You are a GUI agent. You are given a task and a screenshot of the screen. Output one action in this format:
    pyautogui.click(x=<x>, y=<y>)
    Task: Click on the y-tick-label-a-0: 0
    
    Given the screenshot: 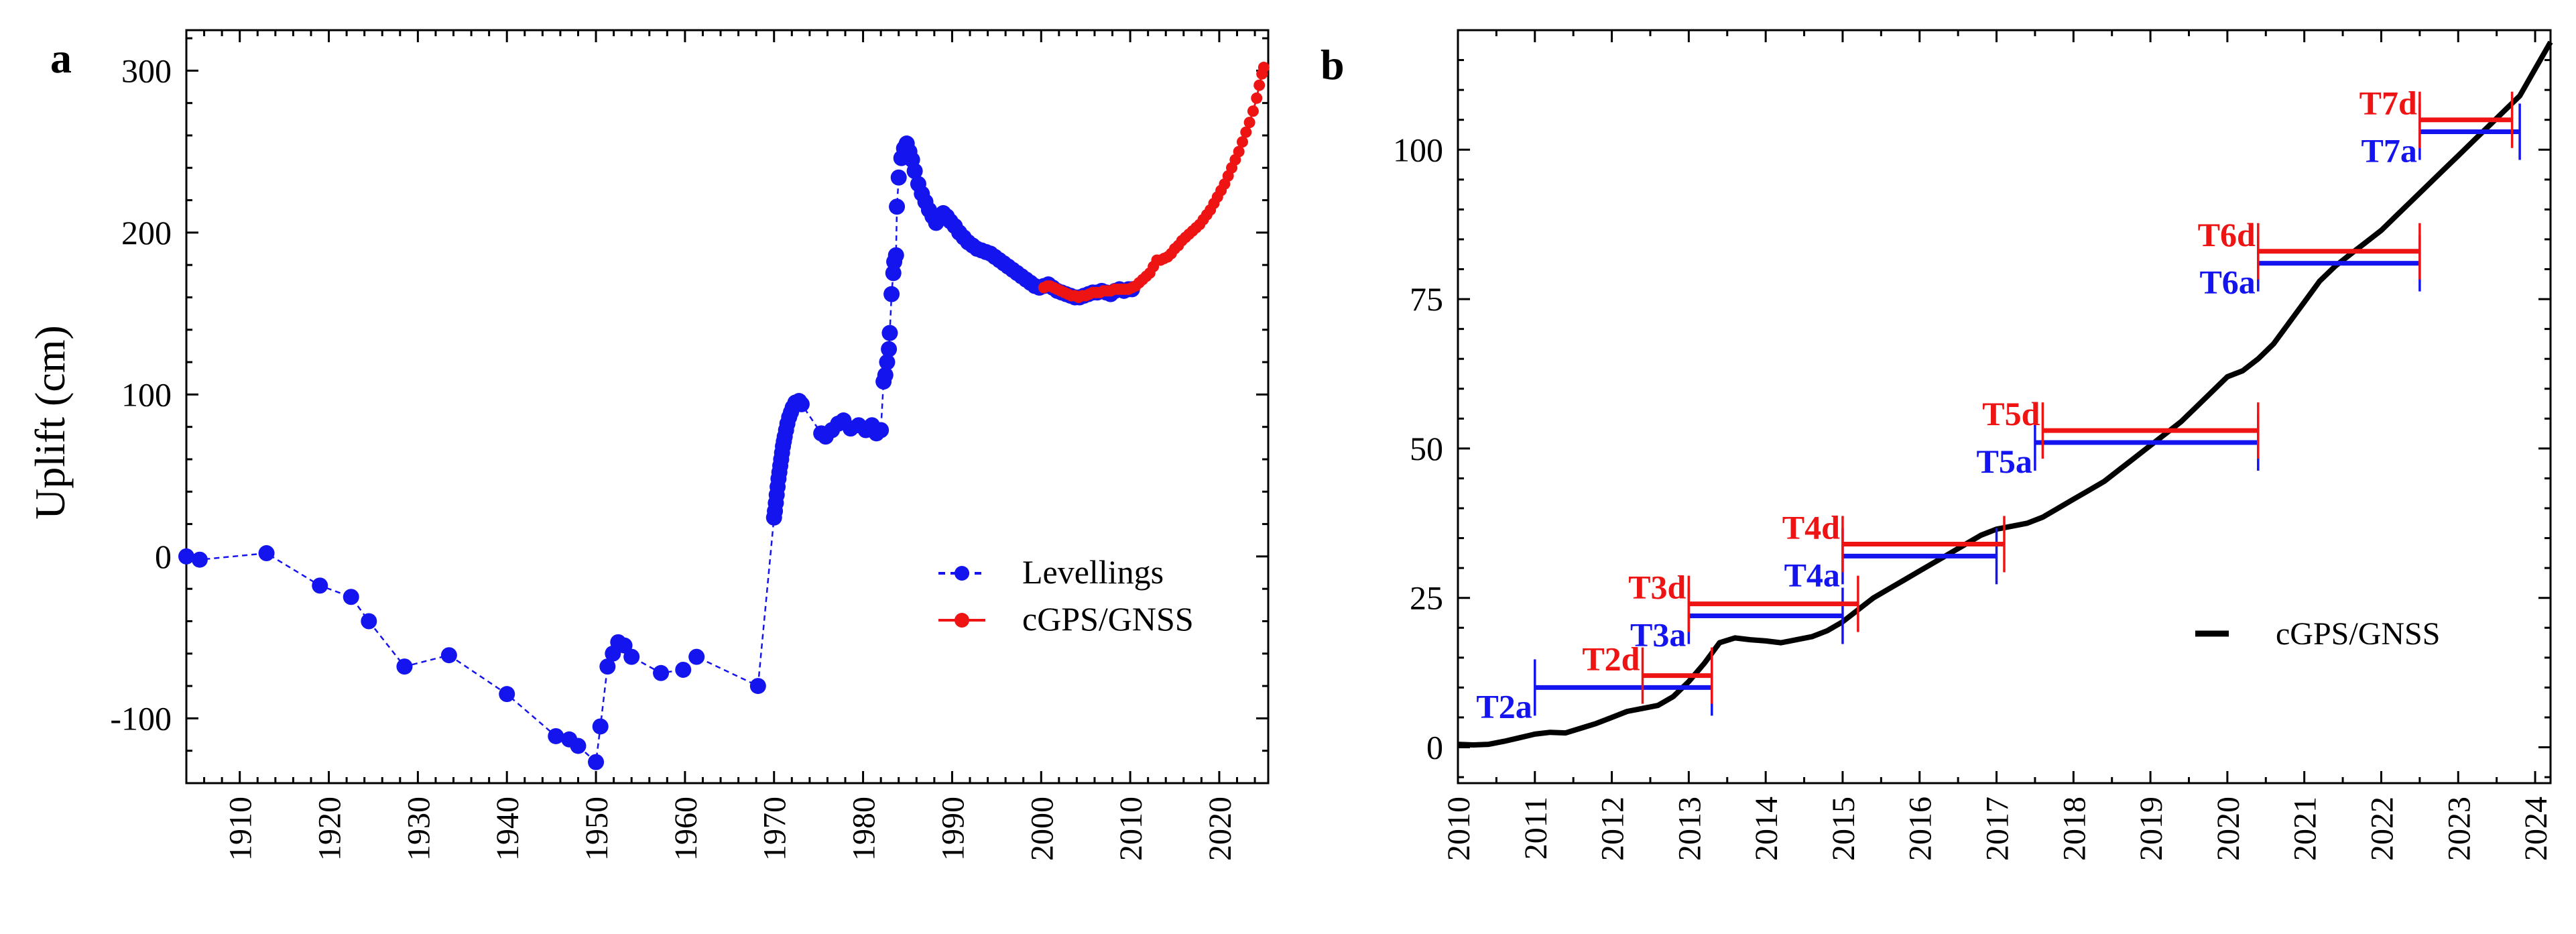 What is the action you would take?
    pyautogui.click(x=164, y=556)
    